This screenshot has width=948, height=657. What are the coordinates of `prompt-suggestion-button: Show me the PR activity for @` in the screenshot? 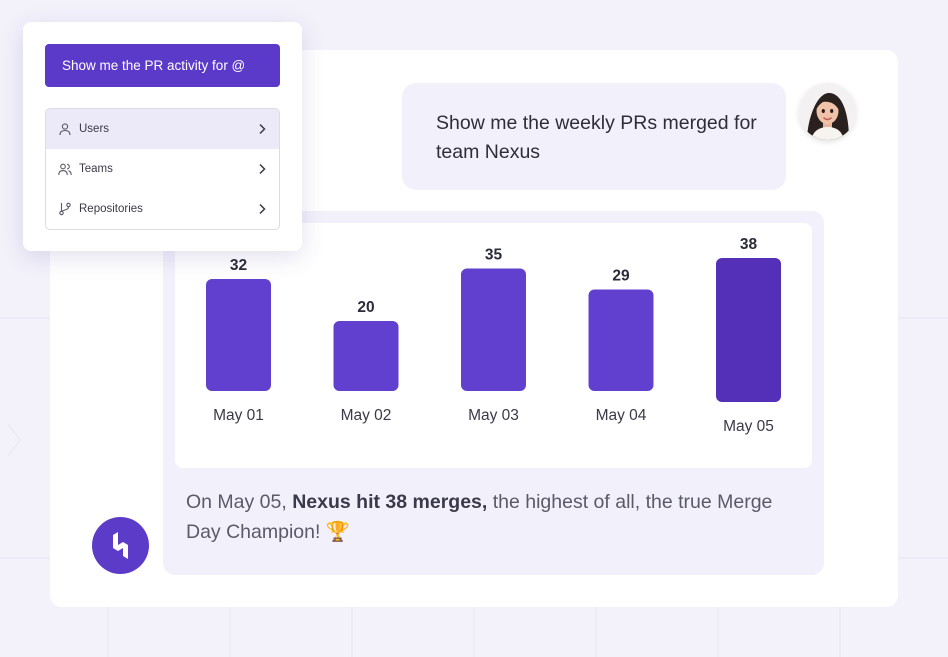 It's located at (162, 65).